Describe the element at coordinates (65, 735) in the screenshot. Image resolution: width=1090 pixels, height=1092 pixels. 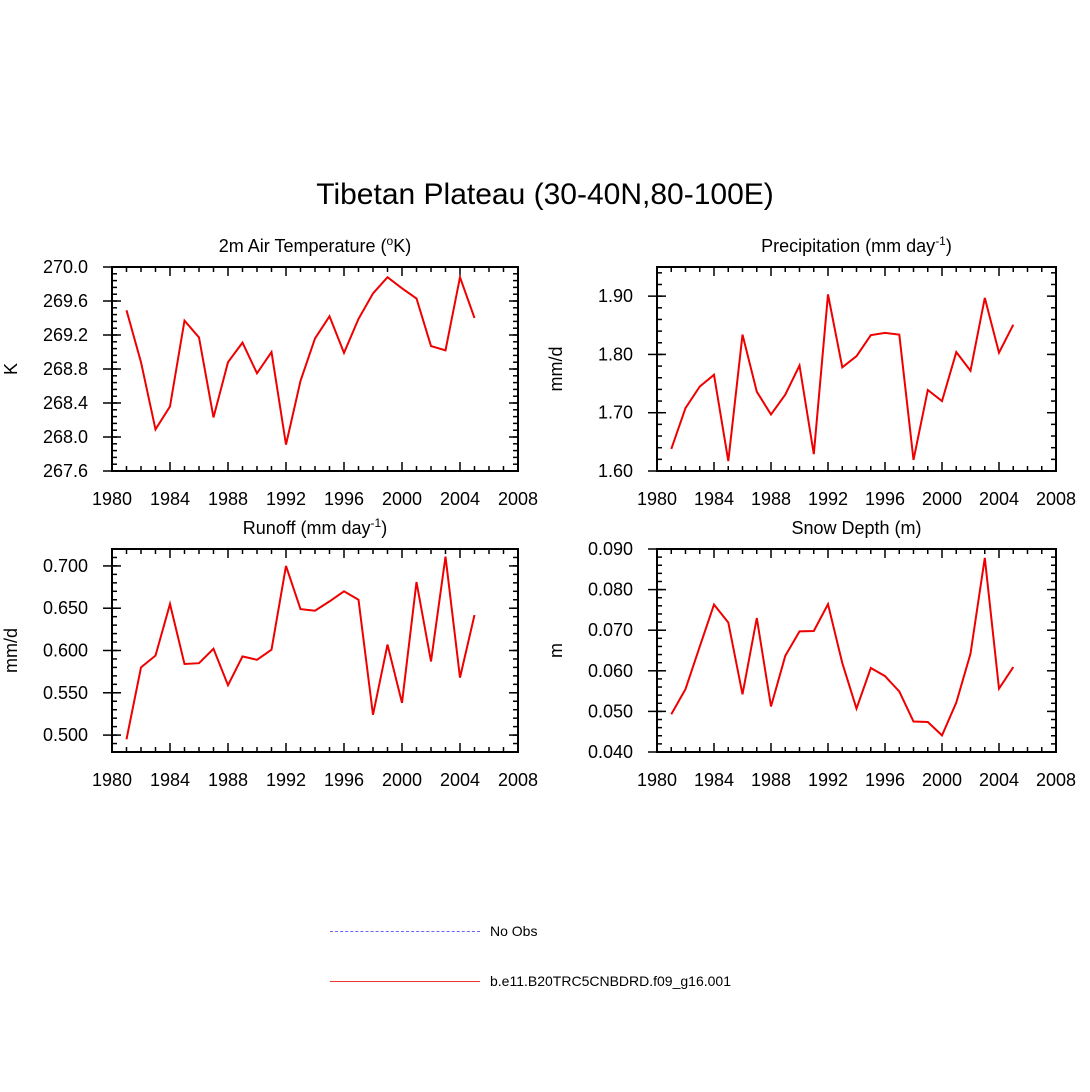
I see `y-tick-label: 0.500` at that location.